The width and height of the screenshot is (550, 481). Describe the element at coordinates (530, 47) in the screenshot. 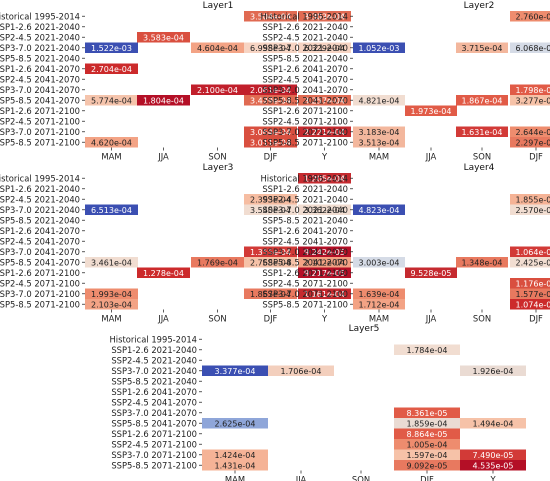

I see `heatmap-cell: 6.068e-04` at that location.